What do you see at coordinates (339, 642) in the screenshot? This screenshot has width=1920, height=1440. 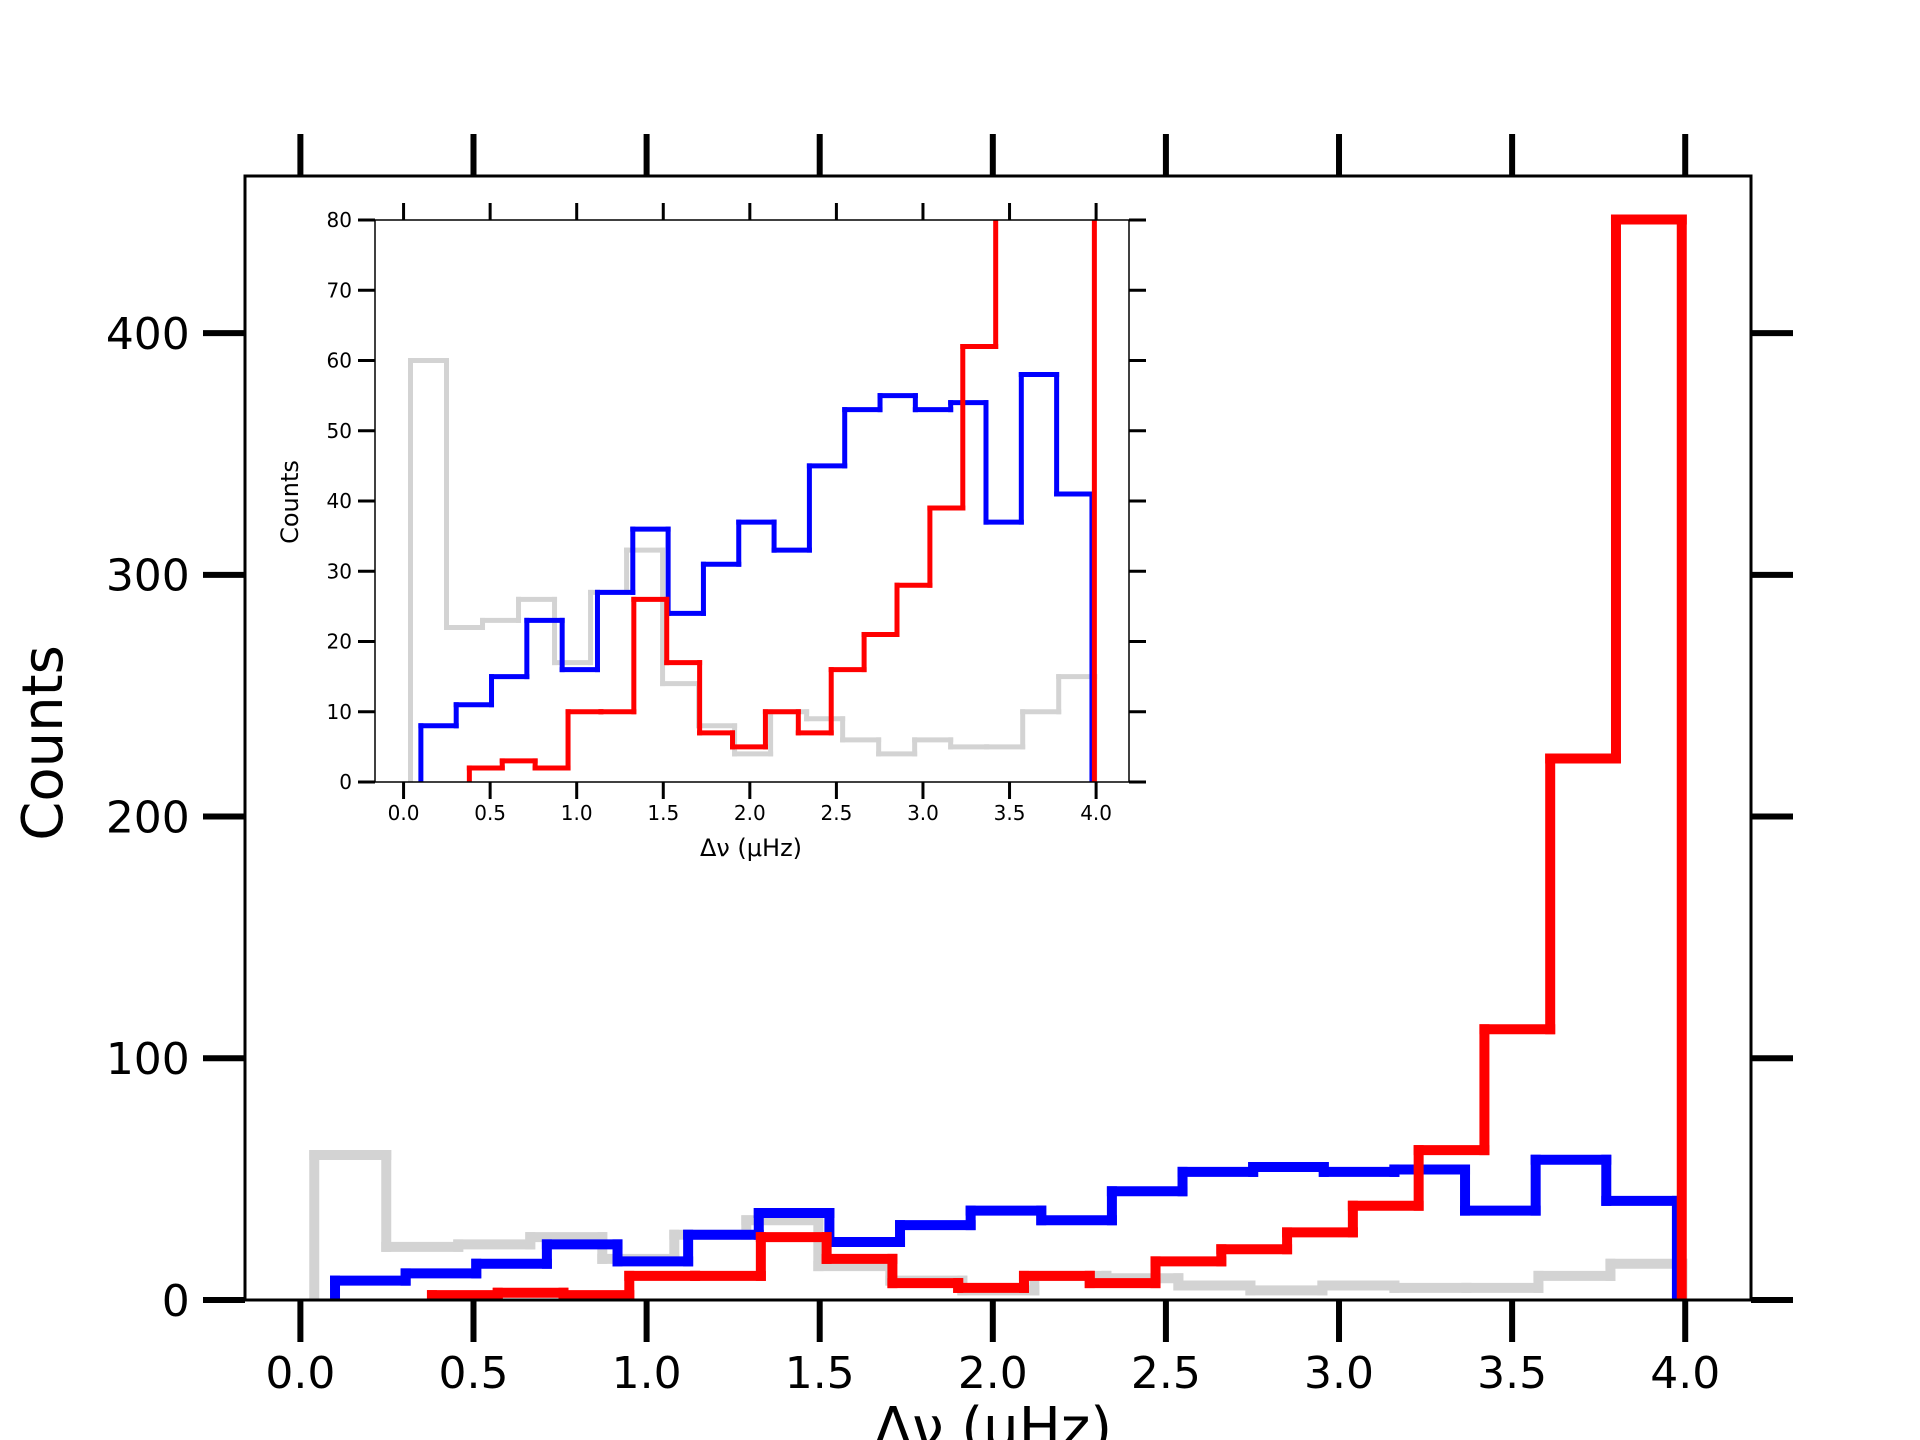 I see `y-tick-label: 20` at bounding box center [339, 642].